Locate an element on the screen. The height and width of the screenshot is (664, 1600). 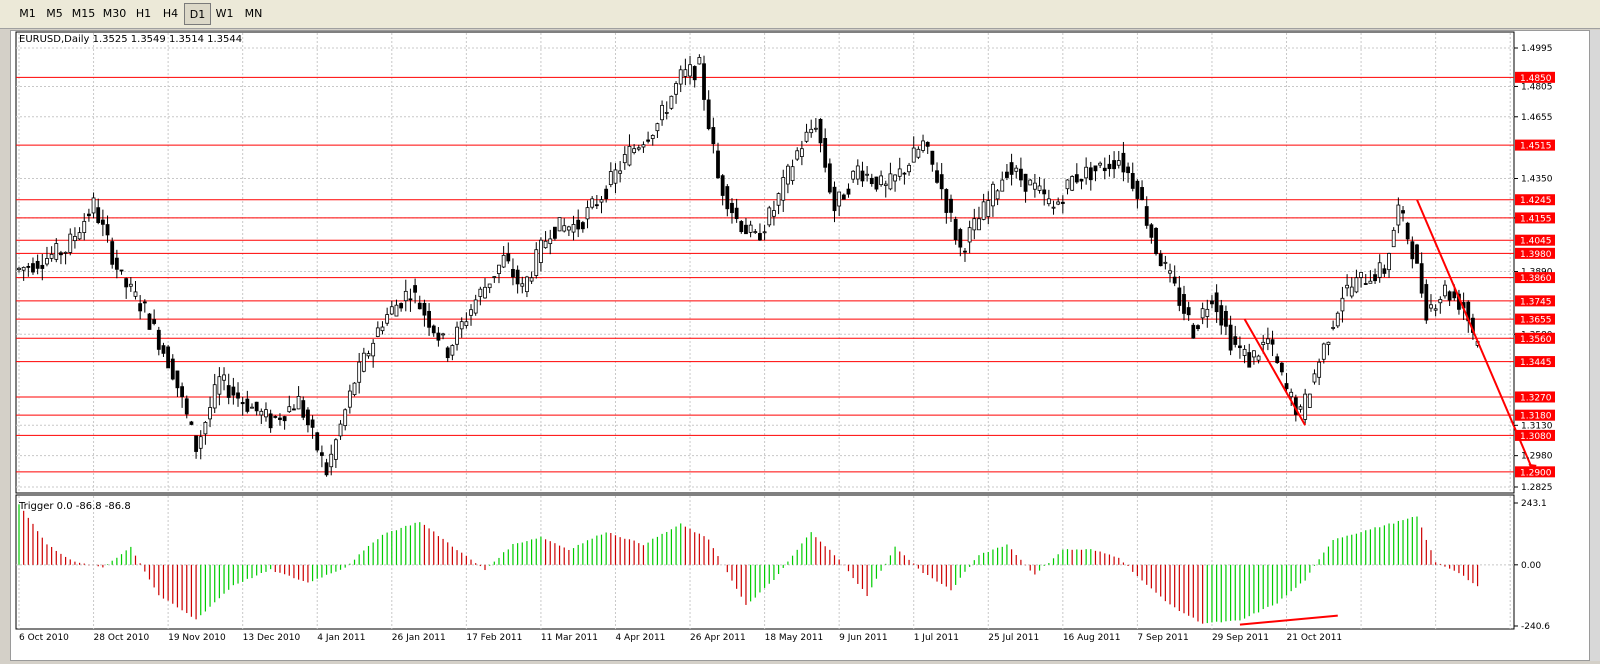
x-tick-label: 26 Jan 2011 is located at coordinates (419, 638).